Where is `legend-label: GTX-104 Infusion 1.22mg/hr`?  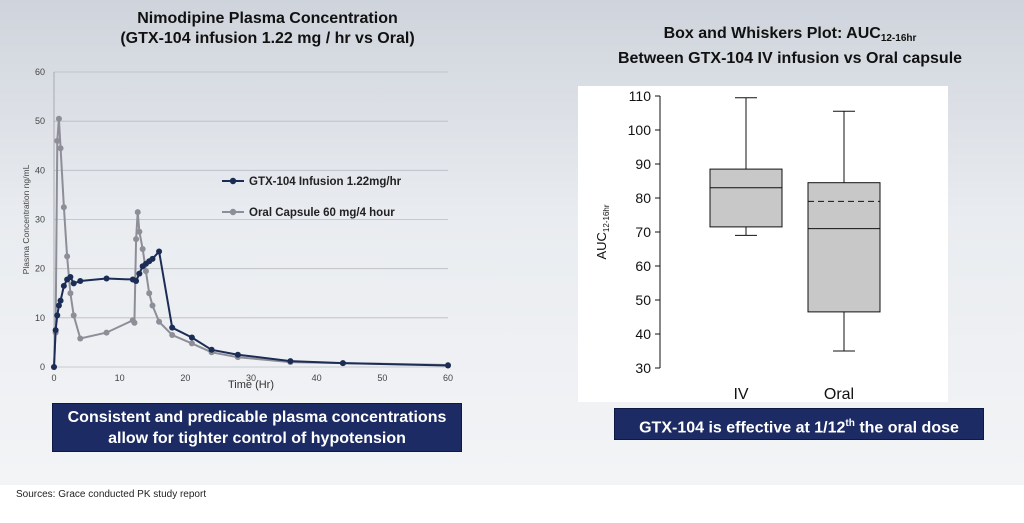 legend-label: GTX-104 Infusion 1.22mg/hr is located at coordinates (325, 182).